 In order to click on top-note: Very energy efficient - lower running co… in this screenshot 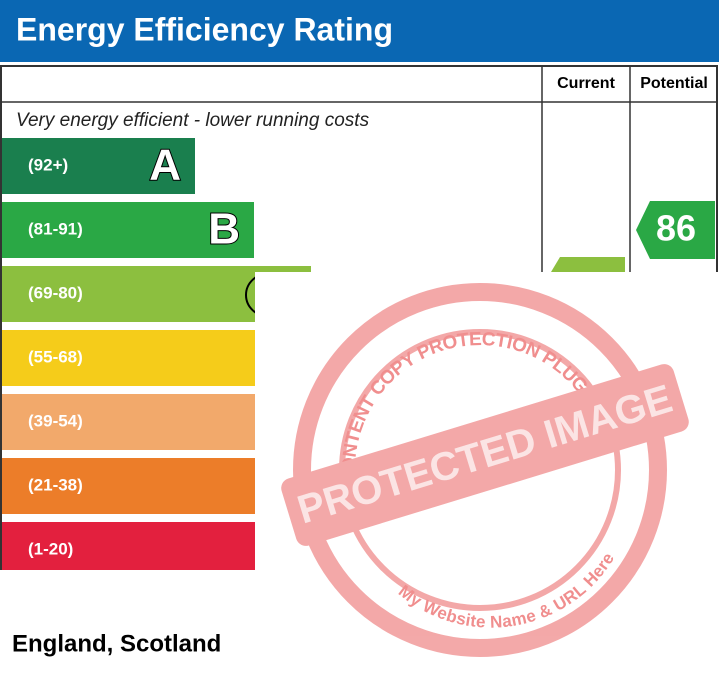, I will do `click(193, 120)`.